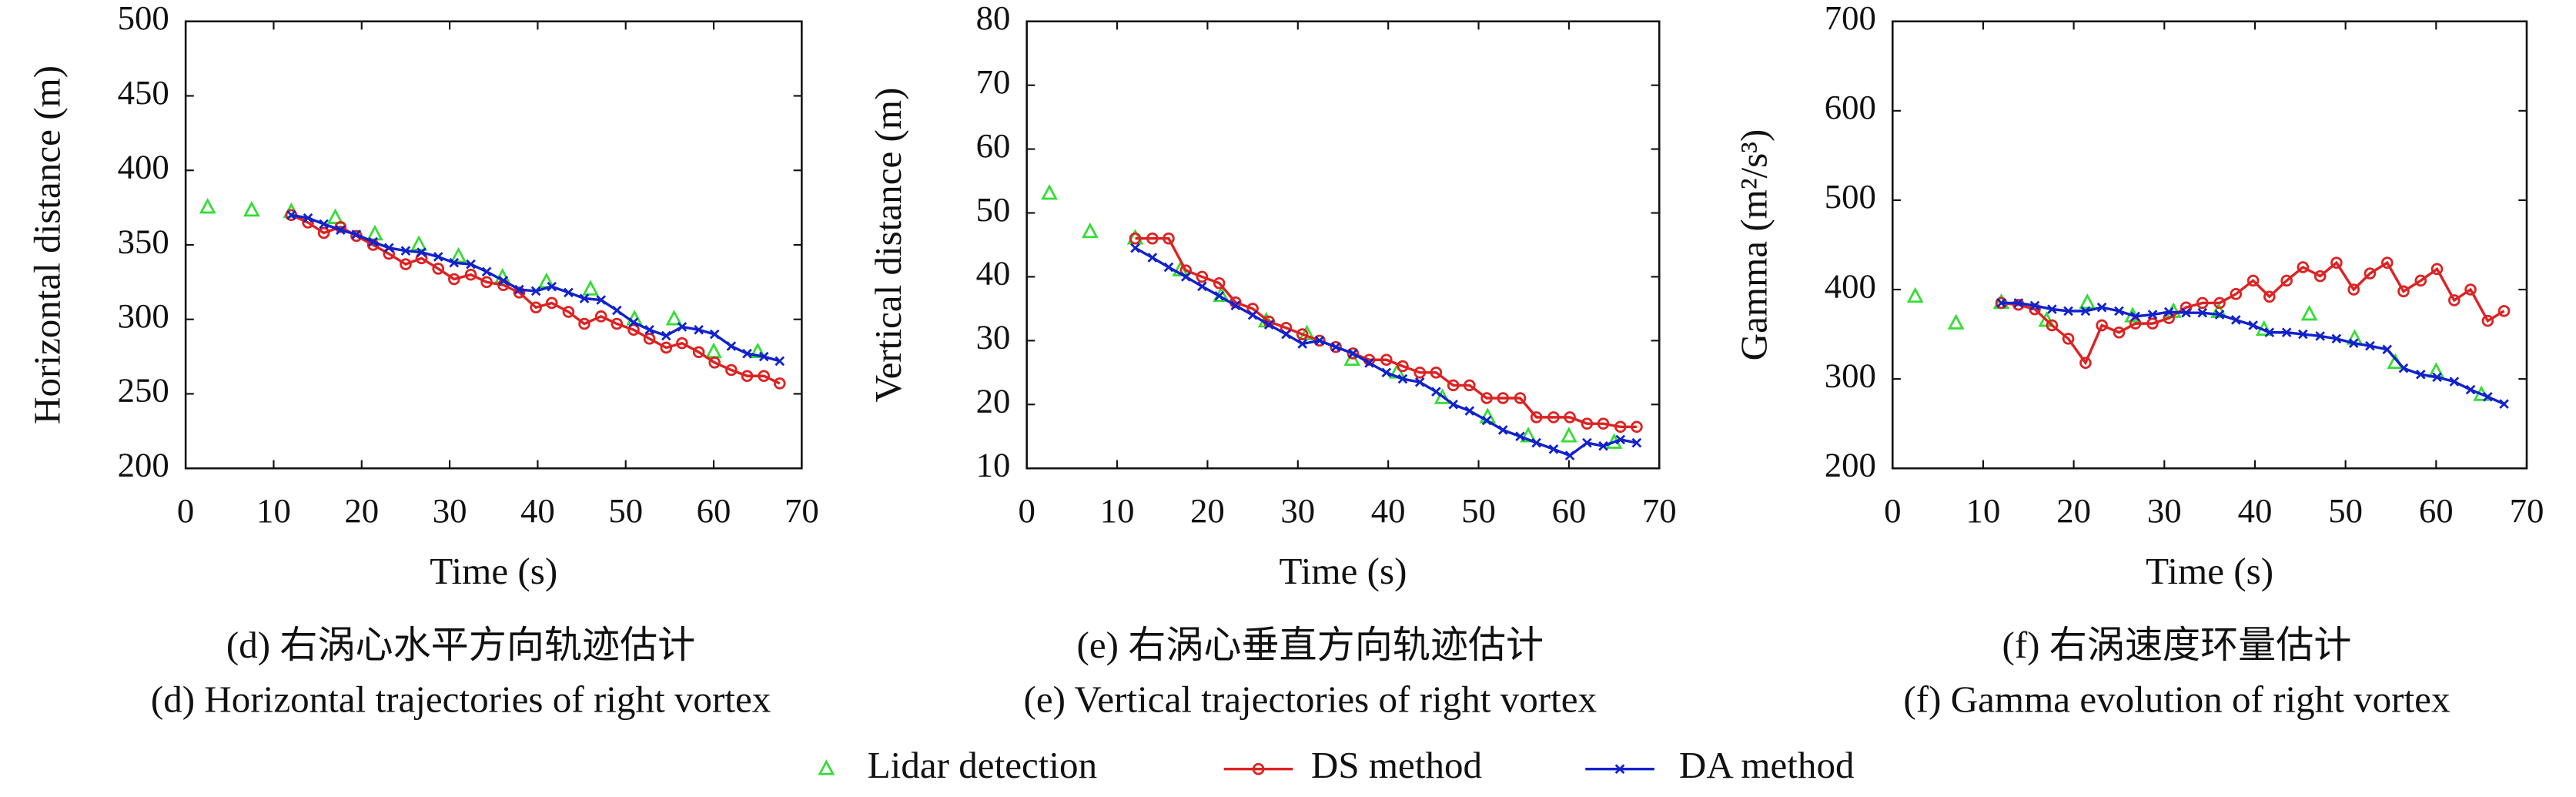 This screenshot has height=797, width=2576. I want to click on x-tick-label: 40, so click(1389, 511).